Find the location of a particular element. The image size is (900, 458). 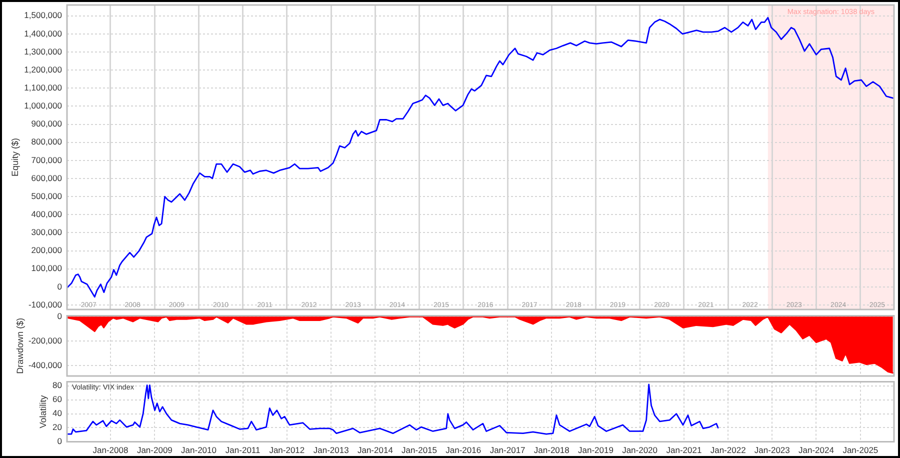

x-tick-label: Jan-2025 is located at coordinates (860, 450).